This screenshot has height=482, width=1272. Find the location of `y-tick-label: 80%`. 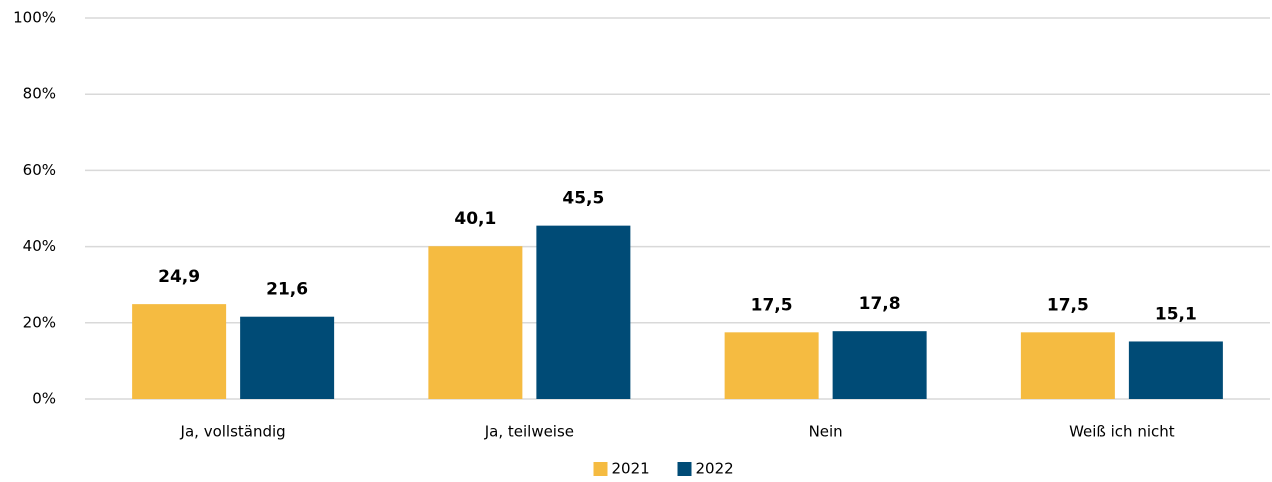

y-tick-label: 80% is located at coordinates (39, 94).